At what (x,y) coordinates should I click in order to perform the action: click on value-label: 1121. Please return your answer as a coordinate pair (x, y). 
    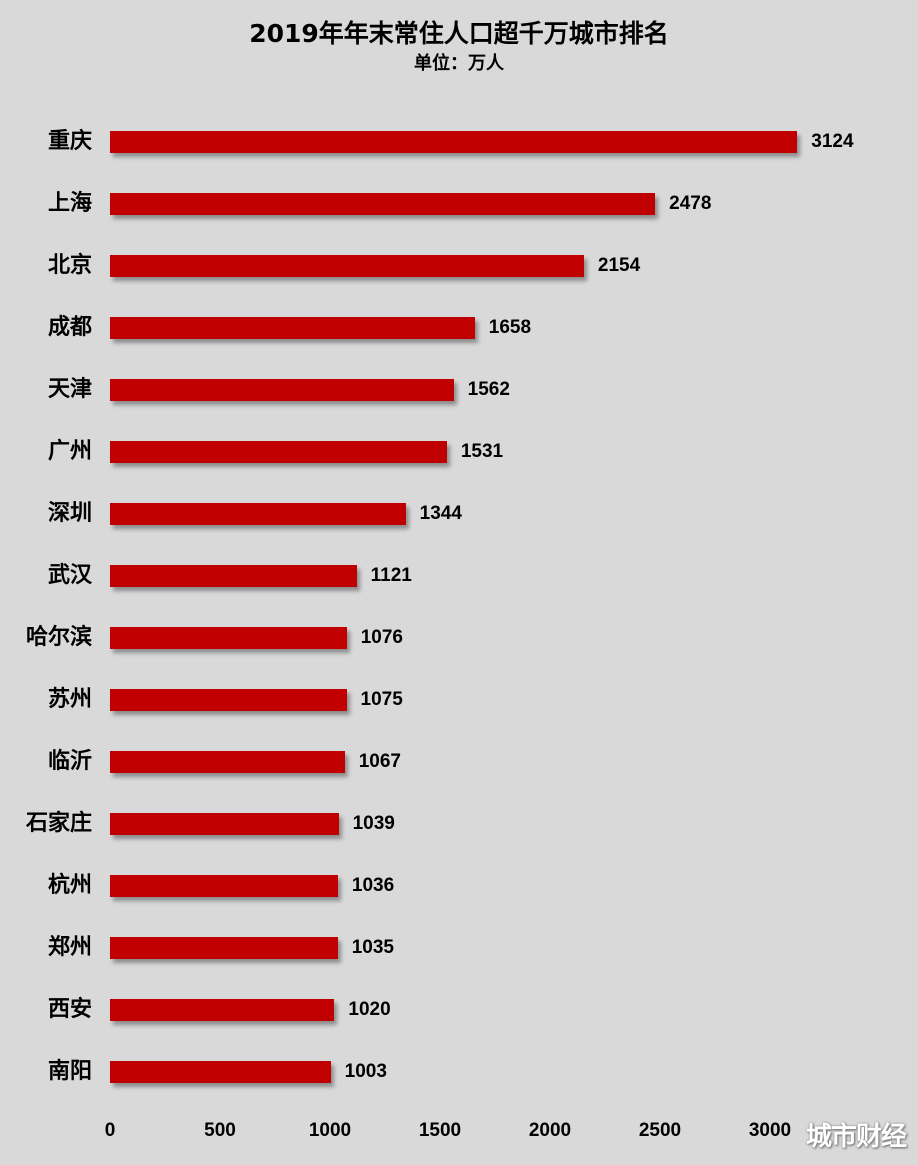
    Looking at the image, I should click on (391, 575).